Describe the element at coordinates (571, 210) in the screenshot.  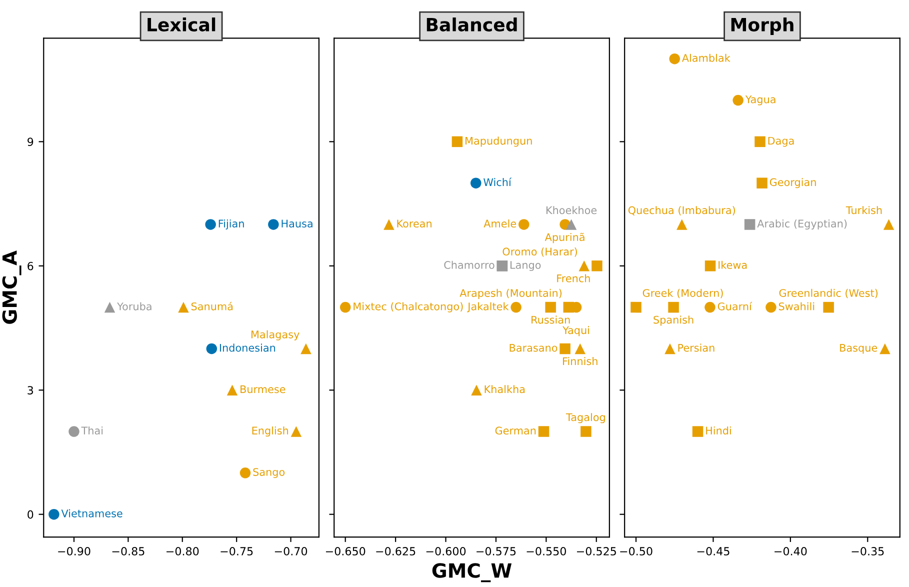
I see `annotation: Khoekhoe` at that location.